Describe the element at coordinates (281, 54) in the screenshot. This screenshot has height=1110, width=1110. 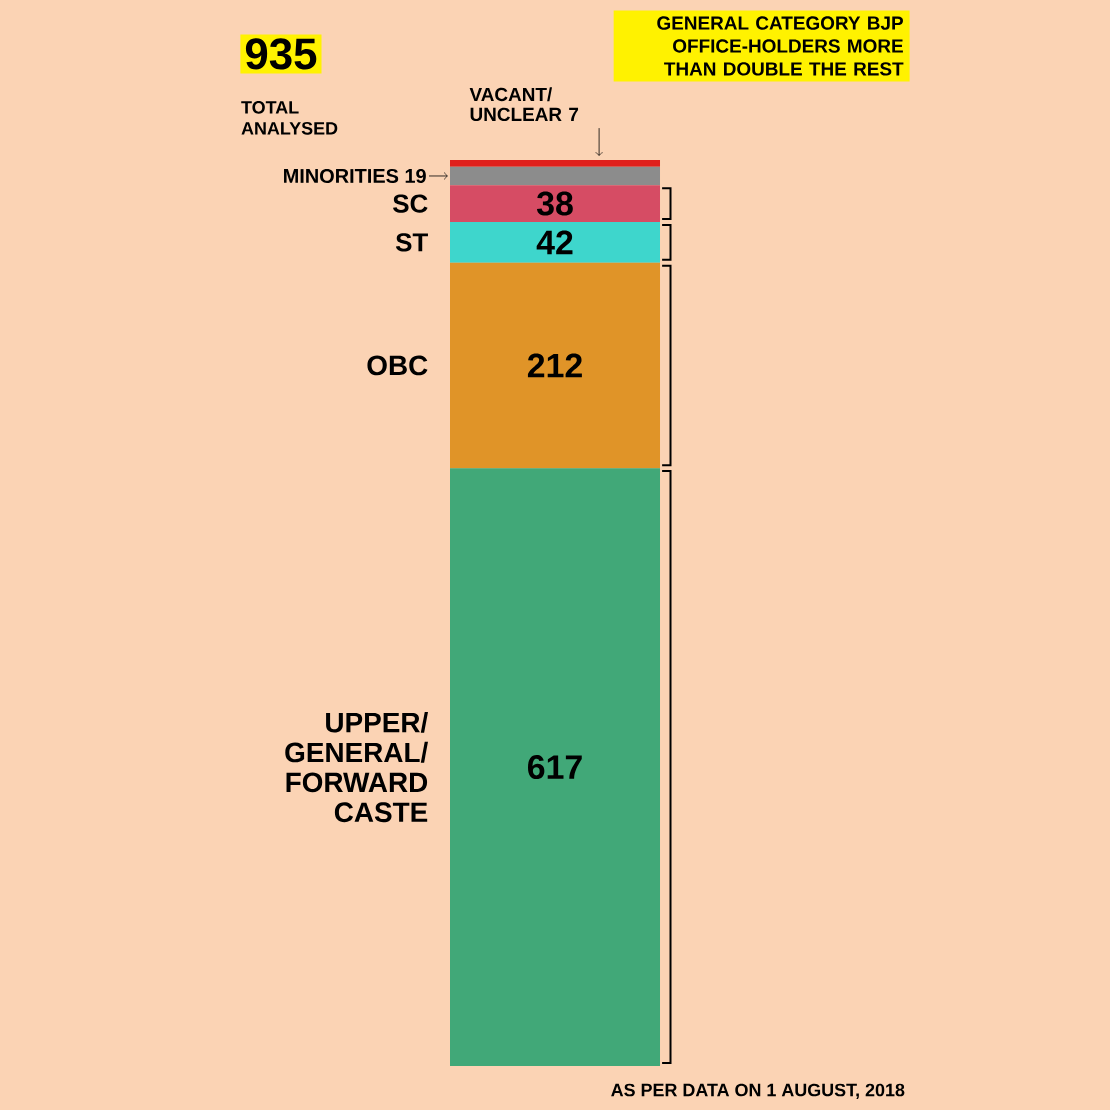
I see `text: 935` at that location.